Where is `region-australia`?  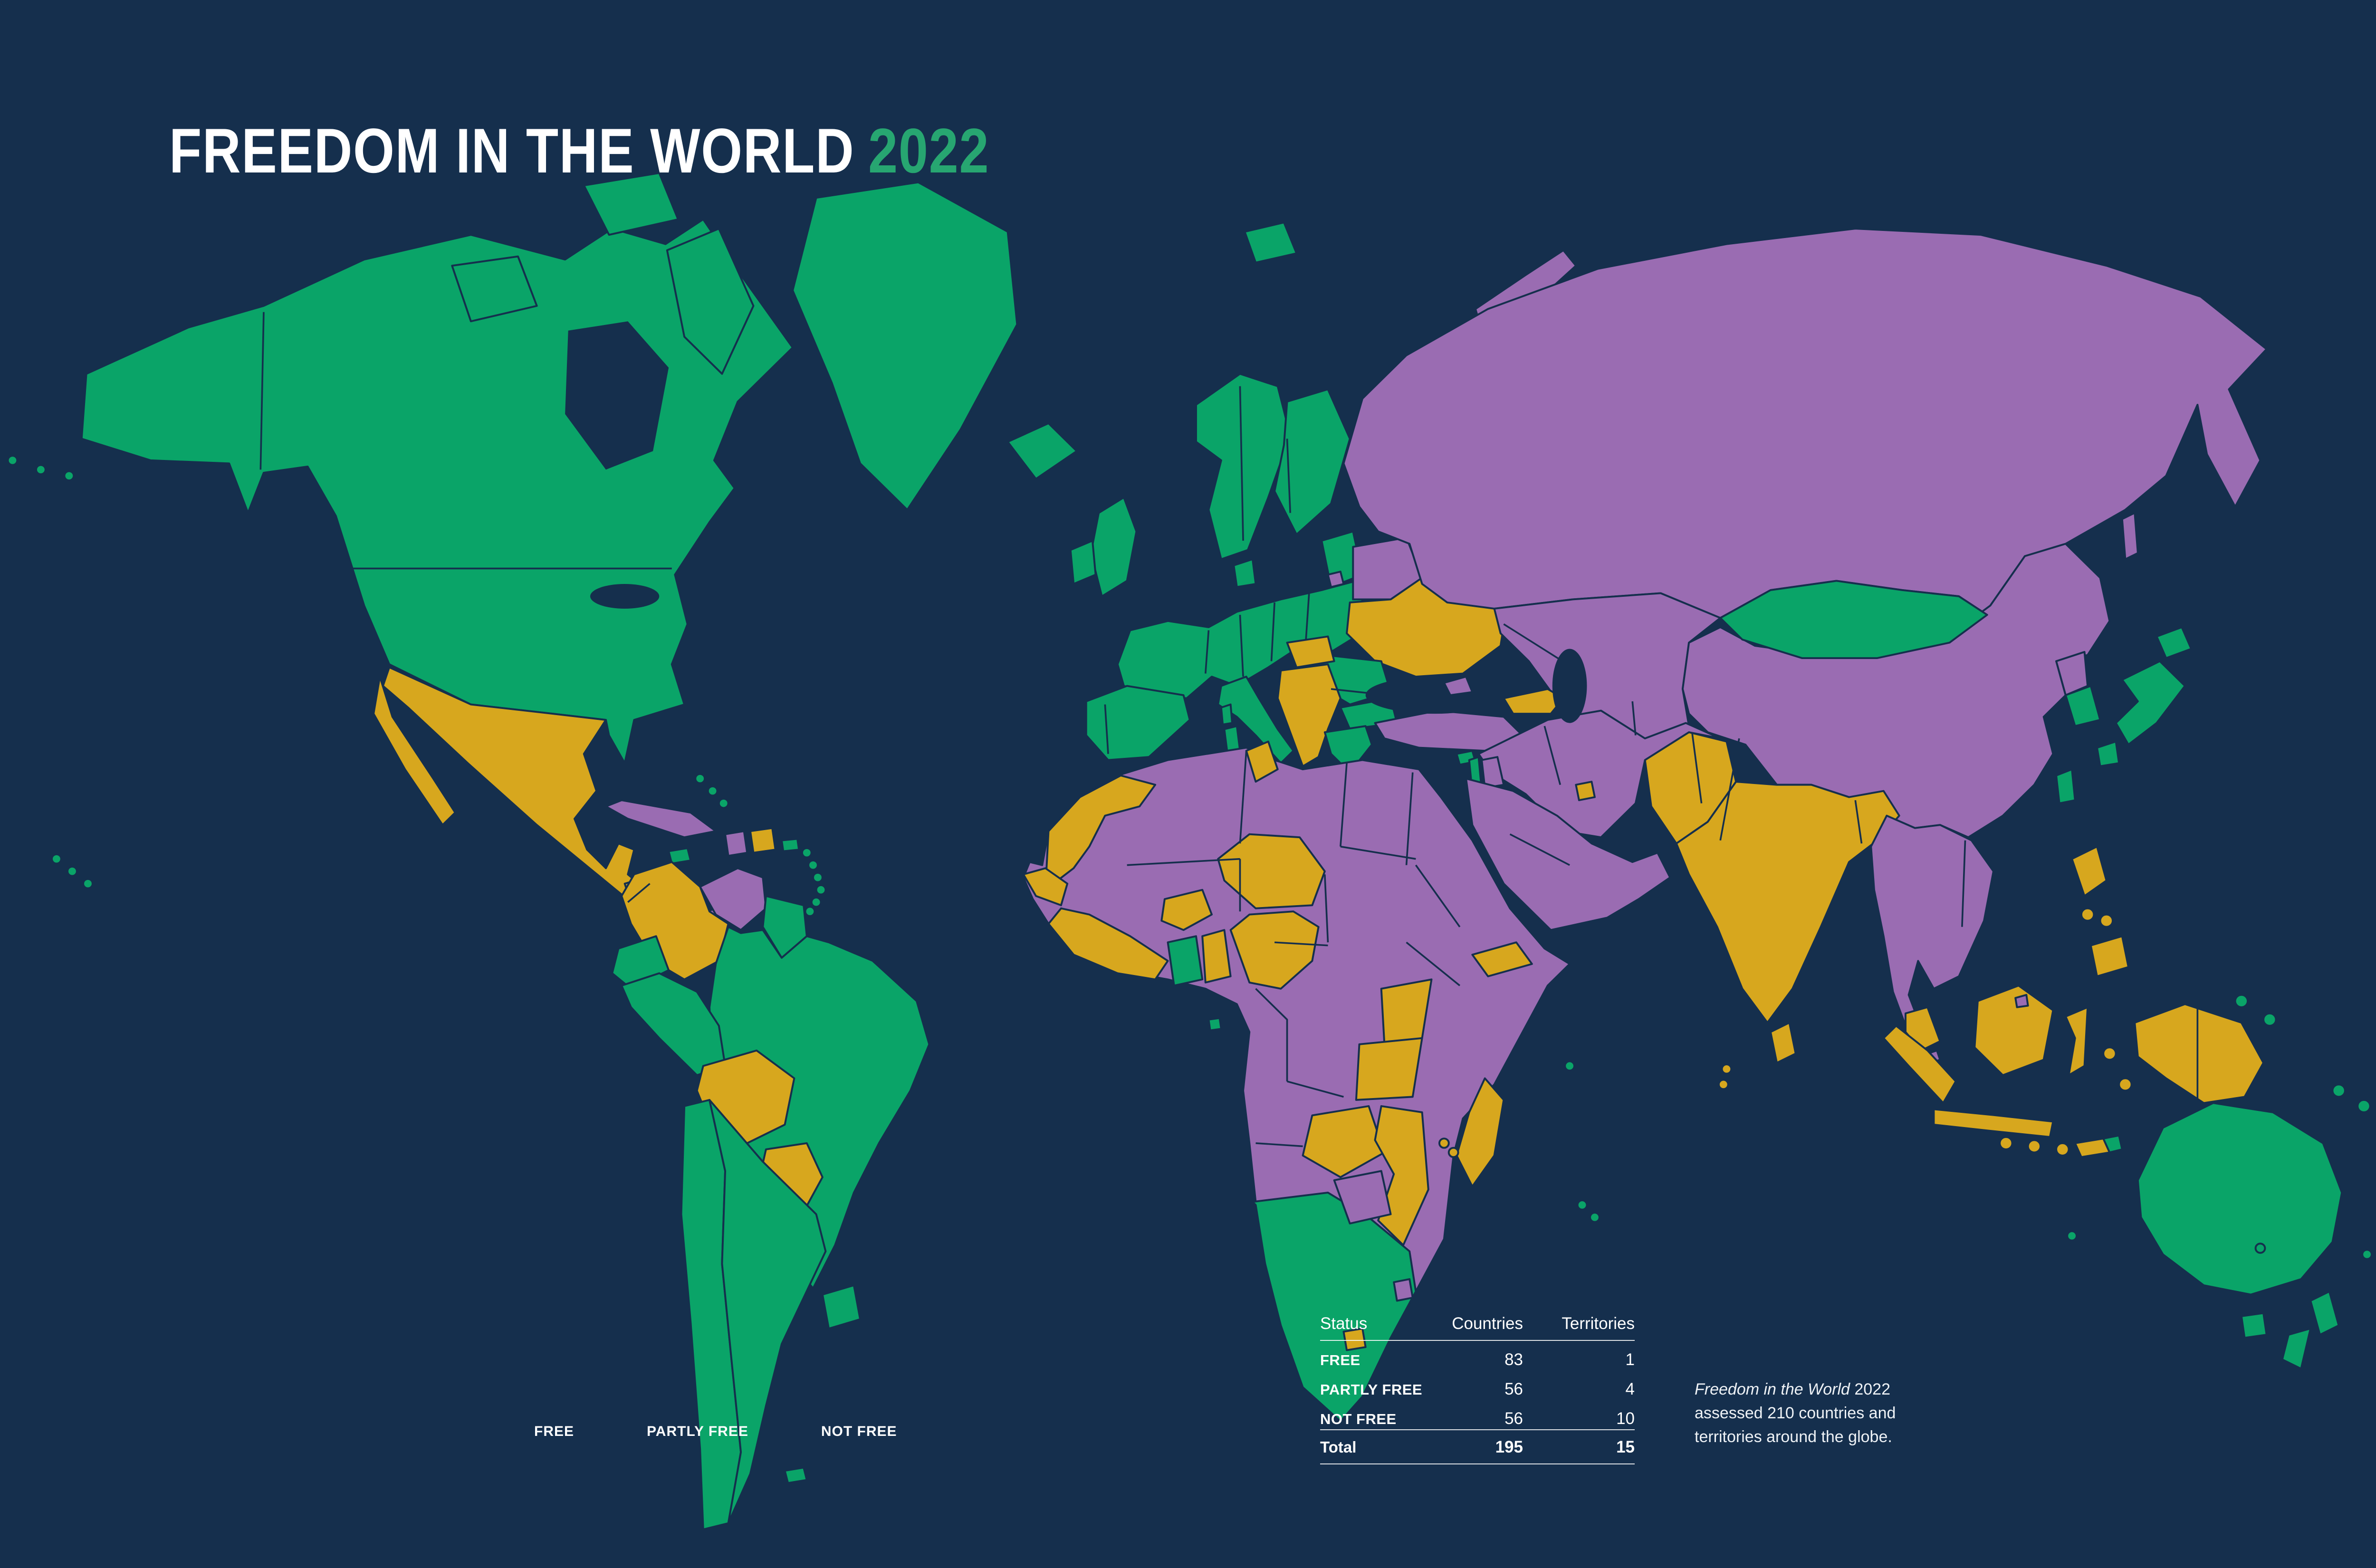
region-australia is located at coordinates (2239, 1199).